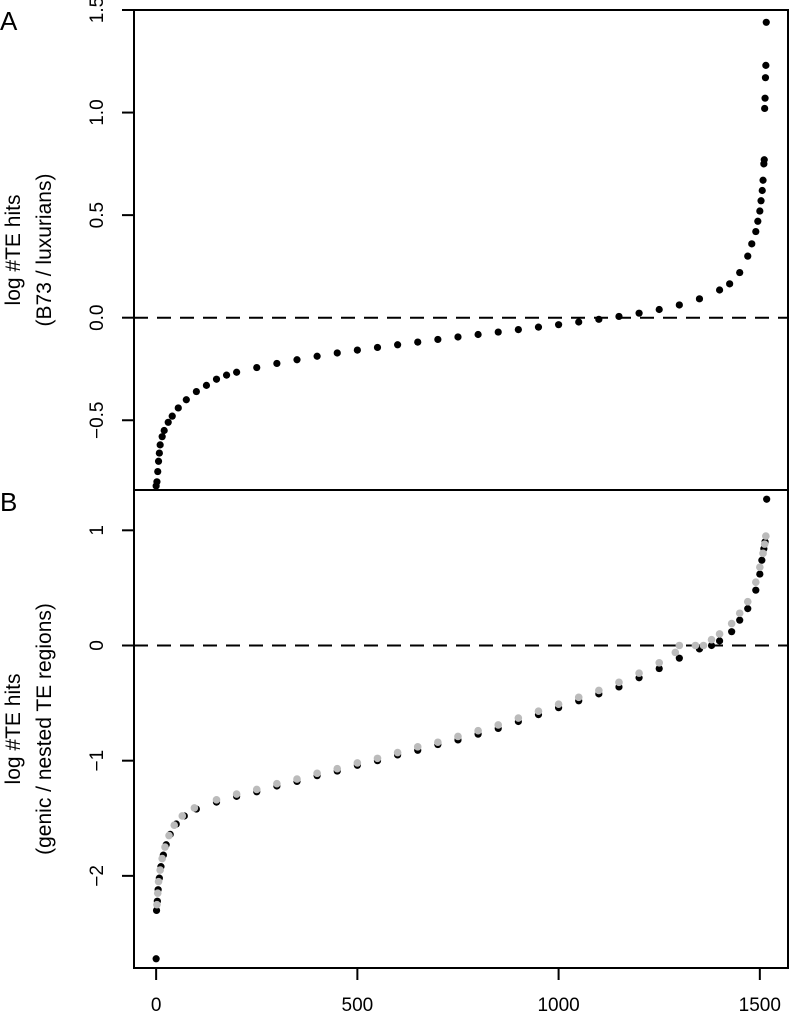 This screenshot has width=791, height=1019. What do you see at coordinates (8, 502) in the screenshot?
I see `panel-label: B` at bounding box center [8, 502].